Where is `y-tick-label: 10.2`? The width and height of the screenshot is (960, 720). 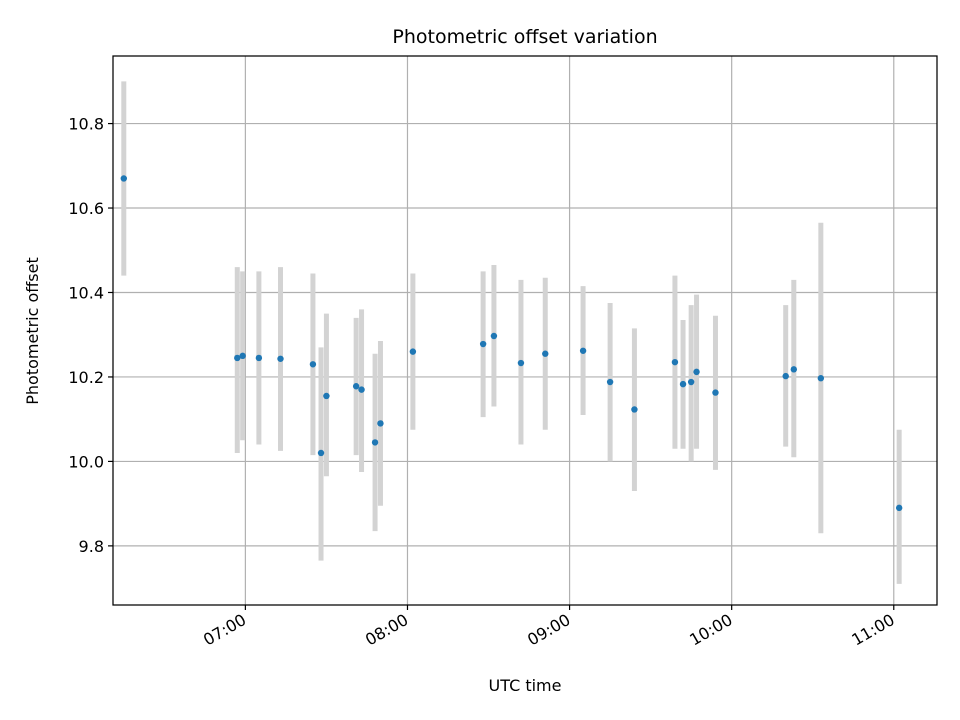
y-tick-label: 10.2 is located at coordinates (86, 377).